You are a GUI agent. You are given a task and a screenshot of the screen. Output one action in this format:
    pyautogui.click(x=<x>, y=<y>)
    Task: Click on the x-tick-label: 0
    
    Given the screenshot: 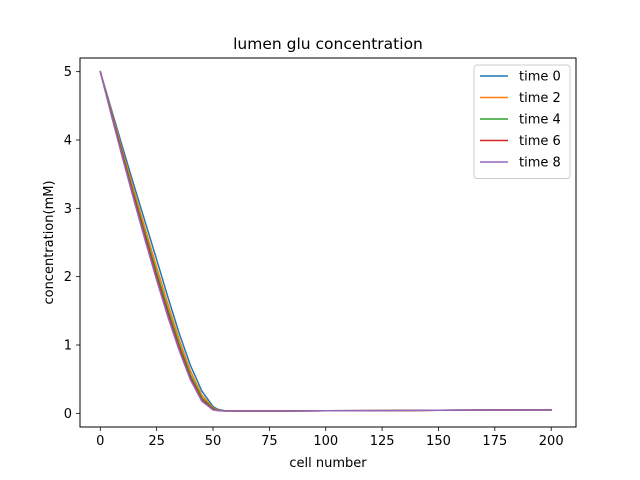 What is the action you would take?
    pyautogui.click(x=100, y=441)
    